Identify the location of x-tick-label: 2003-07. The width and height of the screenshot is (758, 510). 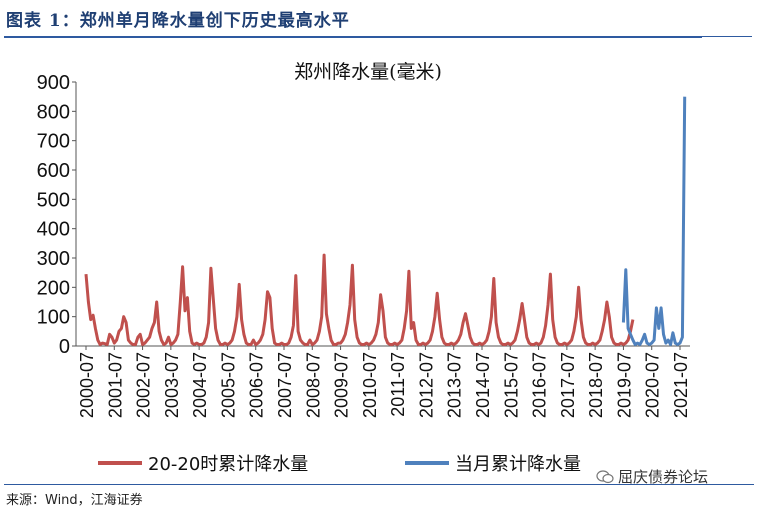
(172, 385).